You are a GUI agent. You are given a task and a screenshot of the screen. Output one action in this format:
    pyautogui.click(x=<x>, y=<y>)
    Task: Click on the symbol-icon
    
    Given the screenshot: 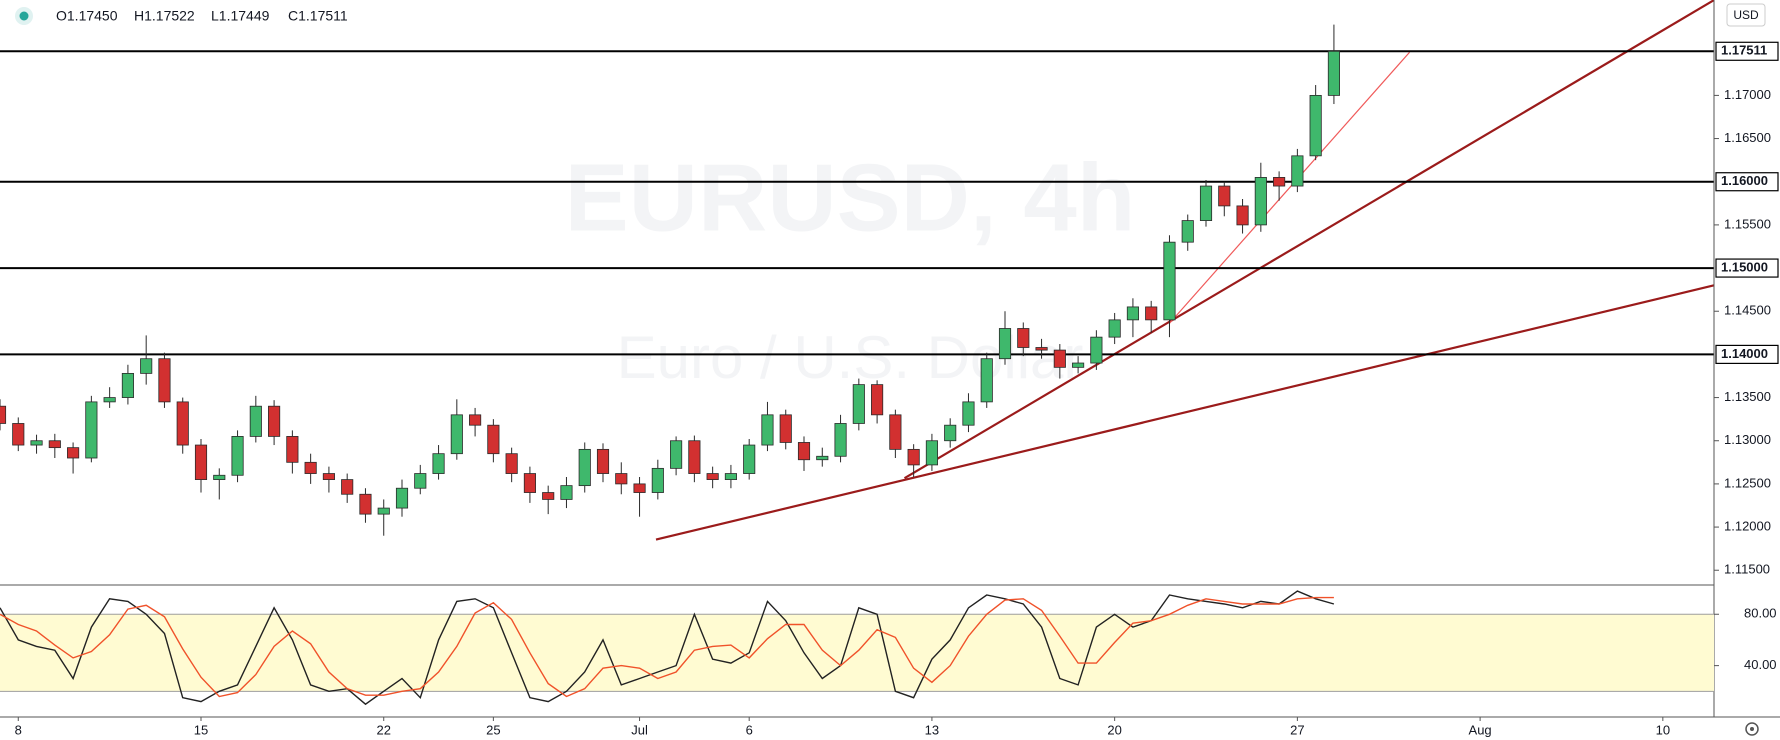 What is the action you would take?
    pyautogui.click(x=24, y=16)
    